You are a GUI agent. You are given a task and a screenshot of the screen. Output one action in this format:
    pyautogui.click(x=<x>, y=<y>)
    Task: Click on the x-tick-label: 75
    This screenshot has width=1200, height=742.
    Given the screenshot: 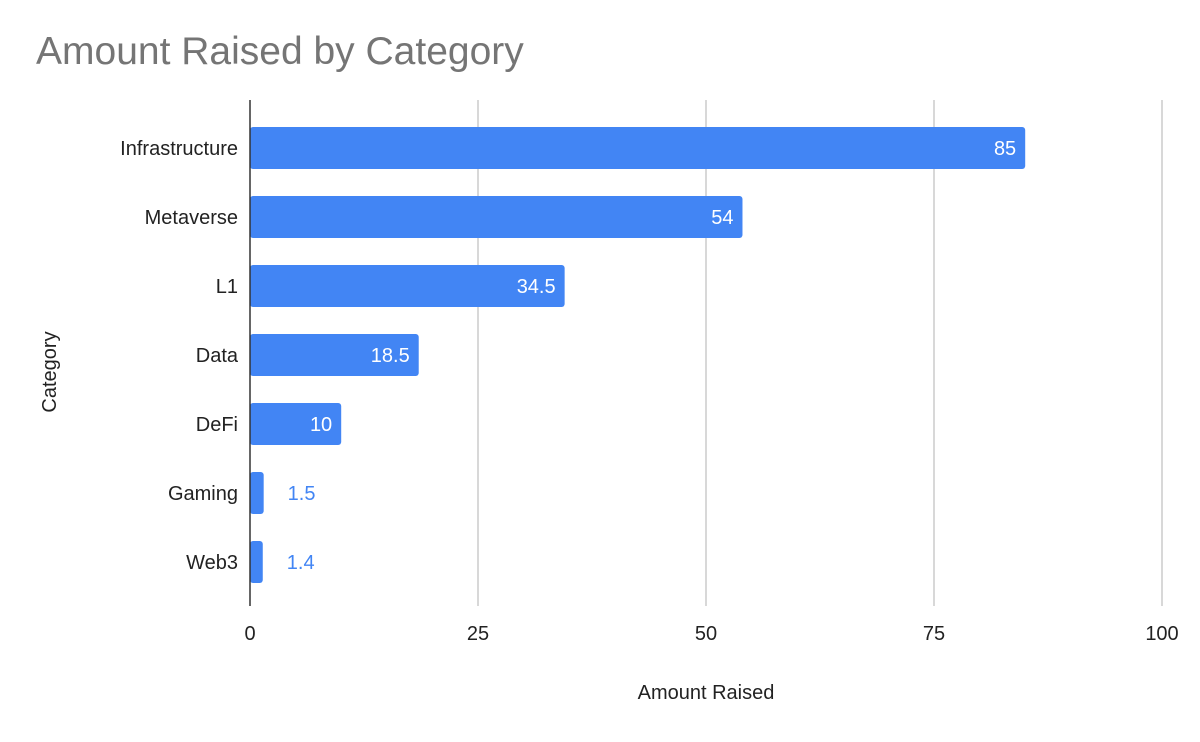 What is the action you would take?
    pyautogui.click(x=934, y=634)
    